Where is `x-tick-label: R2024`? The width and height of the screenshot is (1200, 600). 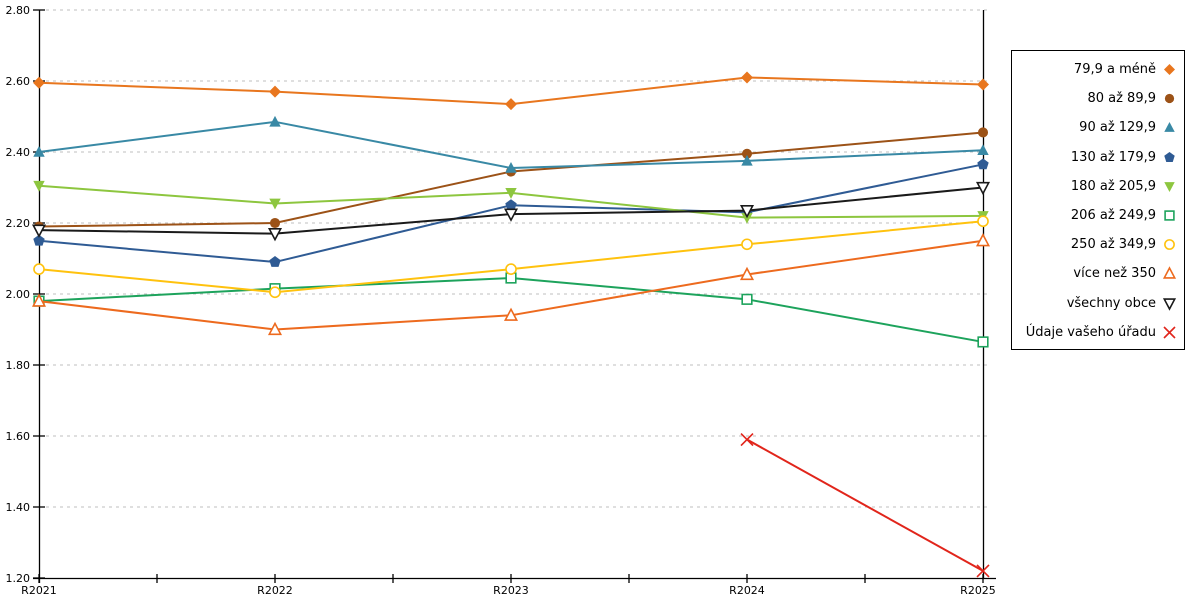
x-tick-label: R2024 is located at coordinates (747, 590).